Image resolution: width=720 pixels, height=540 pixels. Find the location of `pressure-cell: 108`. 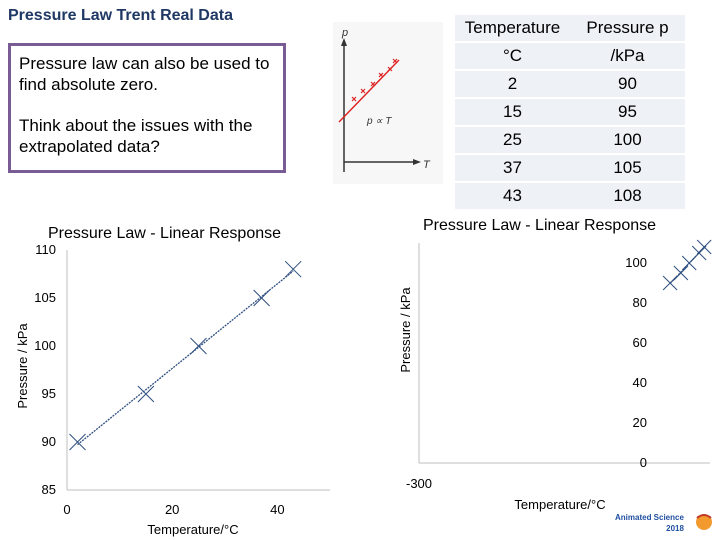

pressure-cell: 108 is located at coordinates (627, 196).